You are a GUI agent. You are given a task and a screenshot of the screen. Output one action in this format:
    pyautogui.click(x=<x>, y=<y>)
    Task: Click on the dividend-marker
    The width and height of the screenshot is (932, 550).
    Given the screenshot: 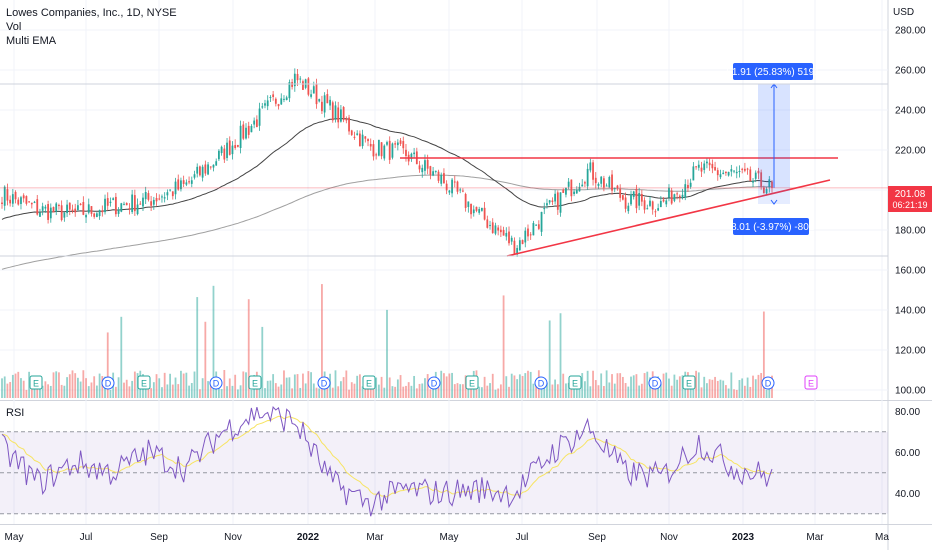 What is the action you would take?
    pyautogui.click(x=108, y=383)
    